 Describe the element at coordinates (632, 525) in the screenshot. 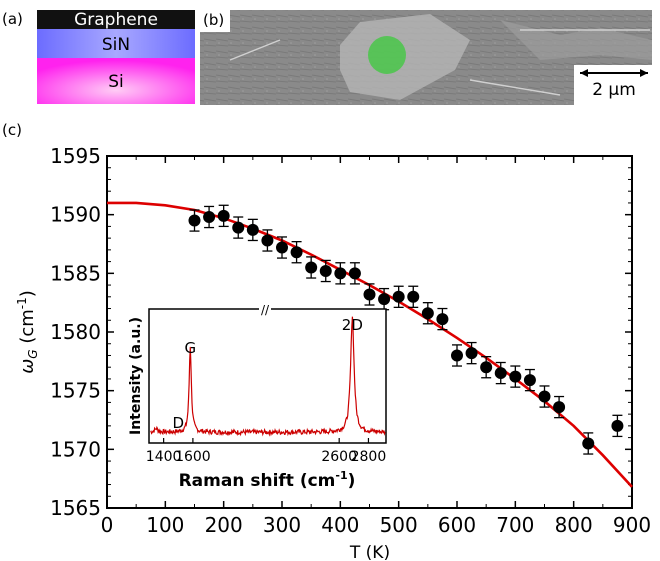

I see `x-tick-label: 900` at that location.